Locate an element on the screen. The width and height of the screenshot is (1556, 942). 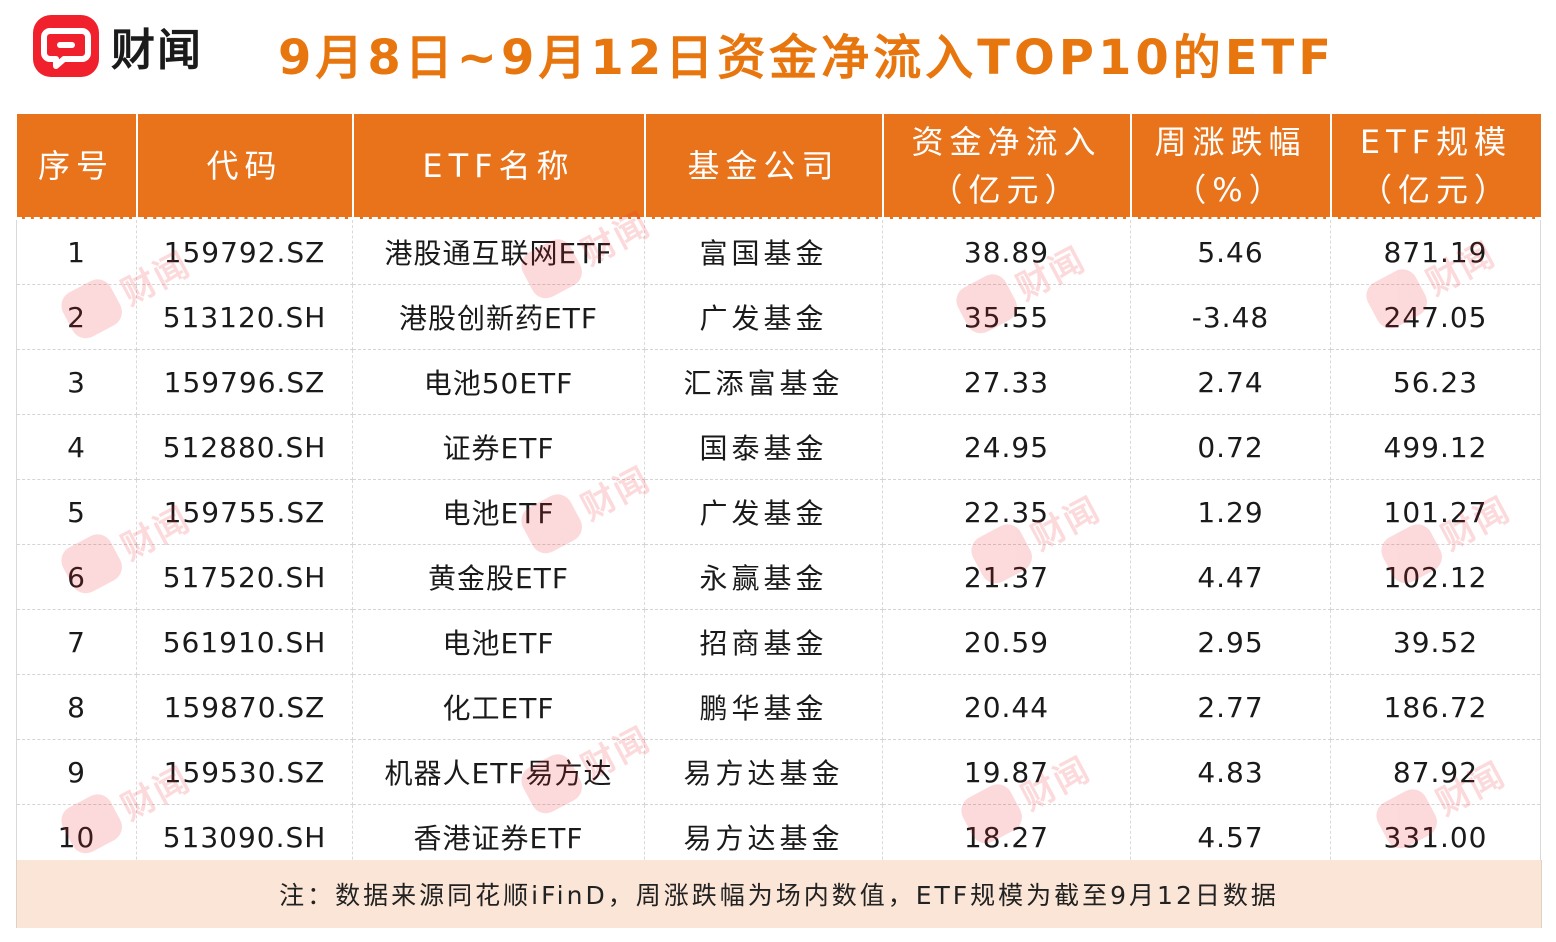
weekly-change-cell: 1.29 is located at coordinates (1230, 512).